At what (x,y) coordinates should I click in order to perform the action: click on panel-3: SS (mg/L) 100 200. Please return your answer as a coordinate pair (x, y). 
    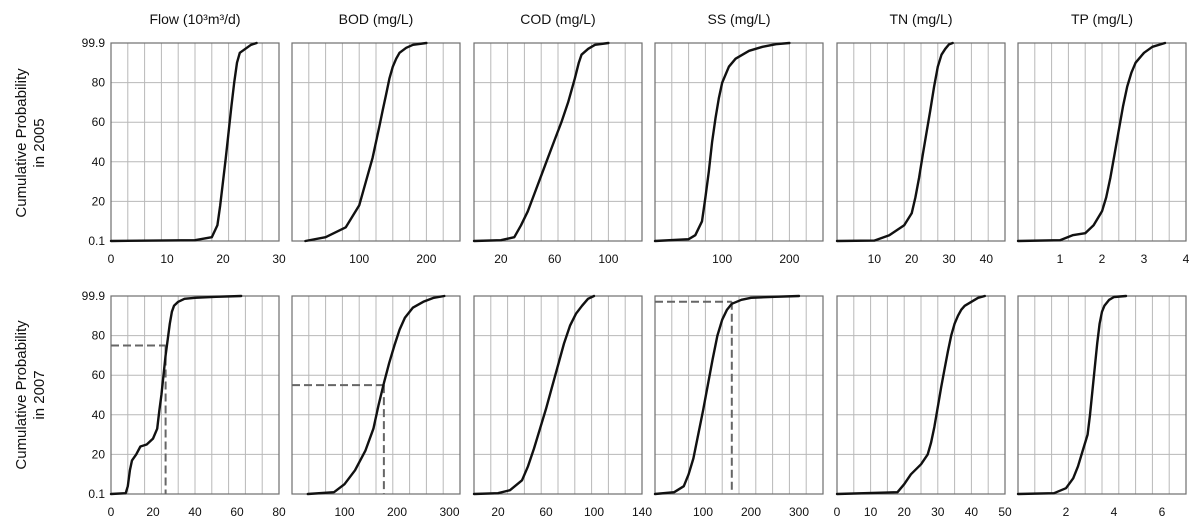
    Looking at the image, I should click on (738, 138).